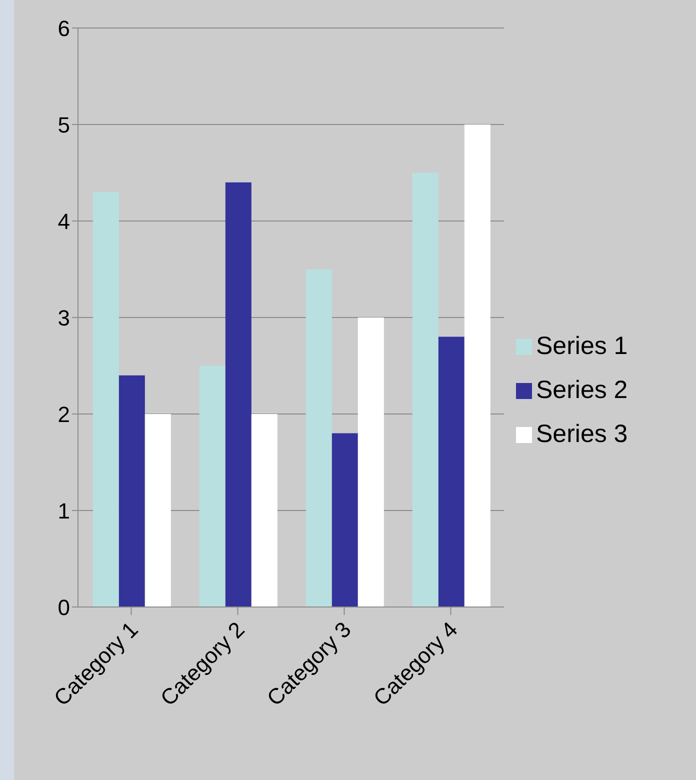 This screenshot has height=780, width=696. Describe the element at coordinates (64, 125) in the screenshot. I see `y-tick-label: 5` at that location.